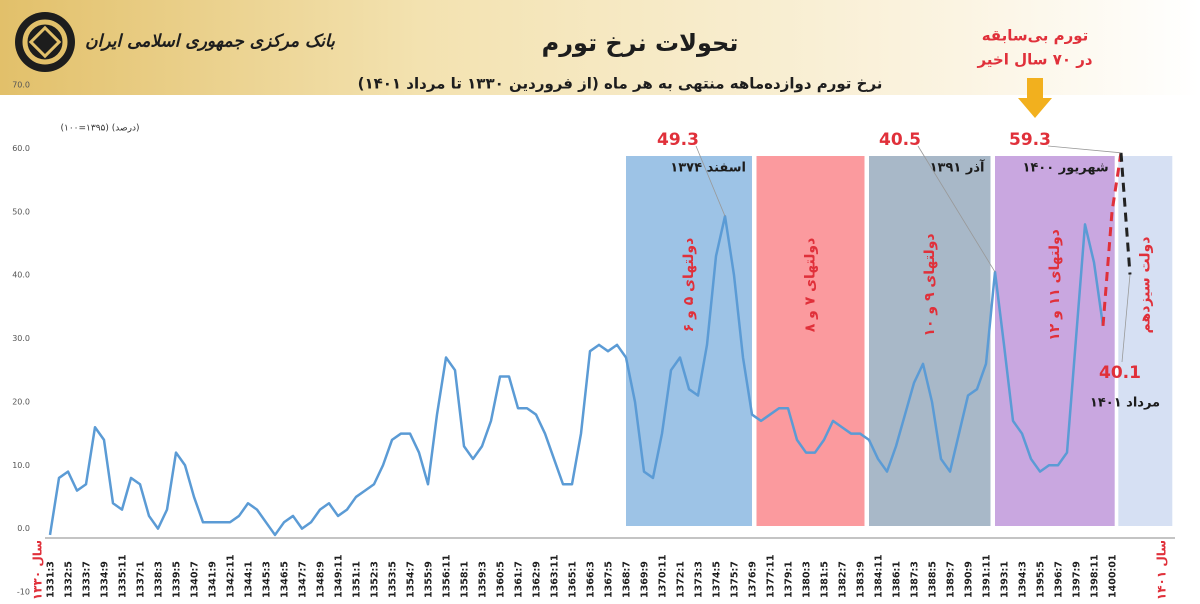 This screenshot has width=1200, height=604. What do you see at coordinates (519, 579) in the screenshot?
I see `x-tick-label: 1361:7` at bounding box center [519, 579].